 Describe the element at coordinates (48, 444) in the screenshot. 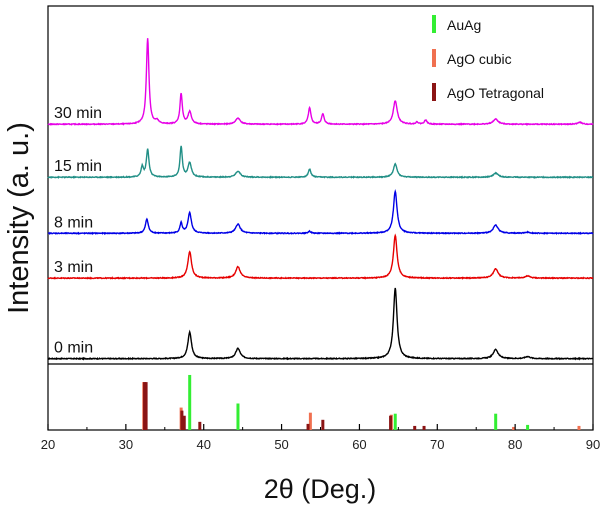

I see `x-tick-label: 20` at that location.